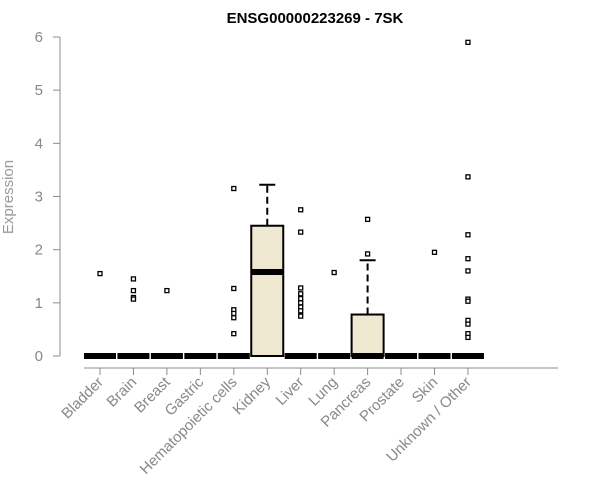 The width and height of the screenshot is (600, 500). I want to click on y-tick-label: 4, so click(39, 143).